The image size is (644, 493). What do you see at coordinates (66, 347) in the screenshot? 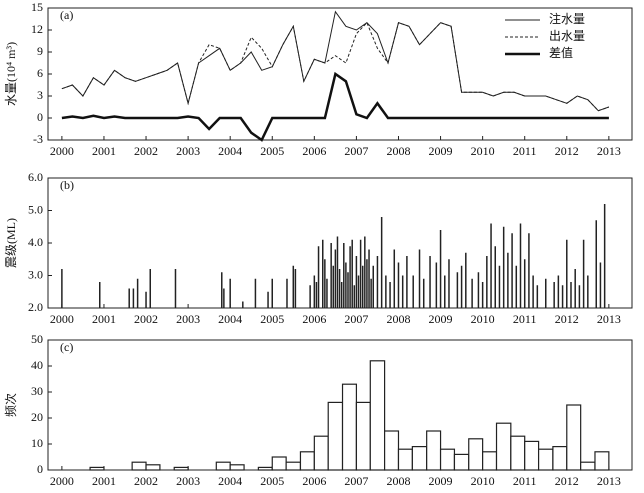
I see `panel-label: (c)` at bounding box center [66, 347].